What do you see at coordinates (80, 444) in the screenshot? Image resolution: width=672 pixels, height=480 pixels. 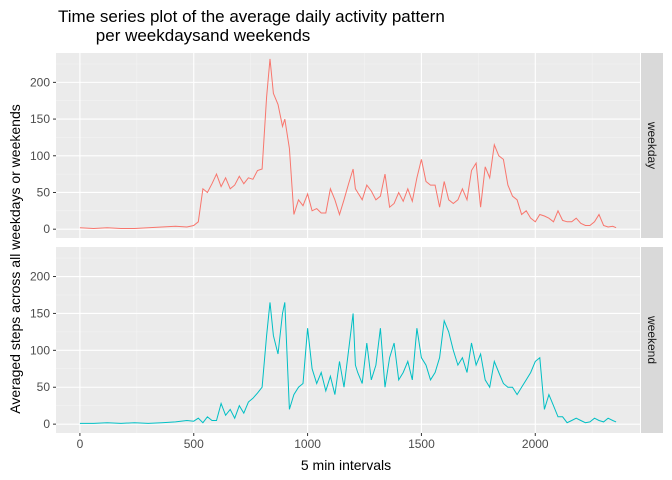 I see `x-tick-label: 0` at bounding box center [80, 444].